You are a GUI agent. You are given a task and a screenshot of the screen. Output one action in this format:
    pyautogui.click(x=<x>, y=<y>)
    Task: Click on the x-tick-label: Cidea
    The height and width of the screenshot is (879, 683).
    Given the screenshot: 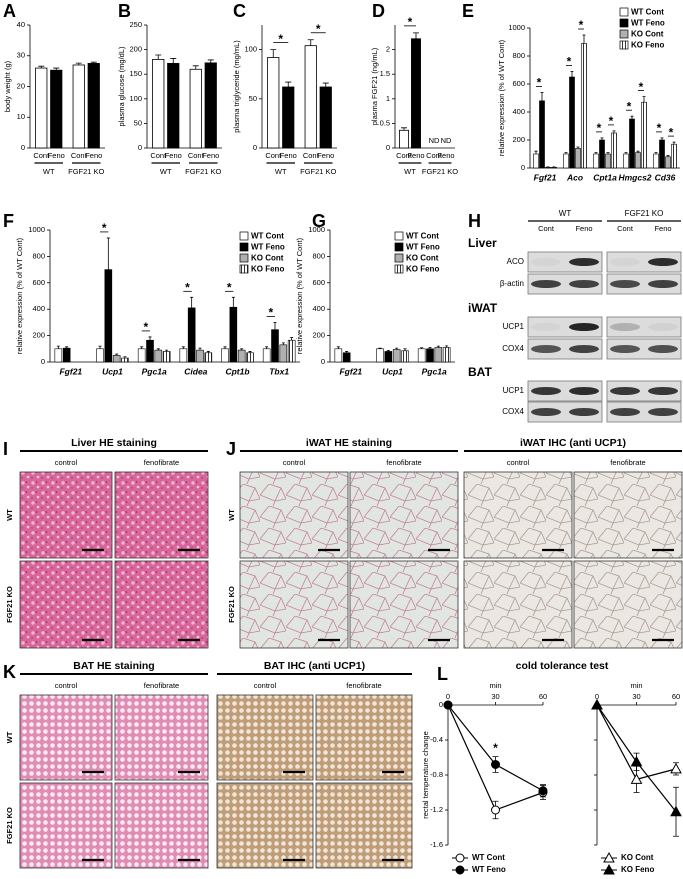 What is the action you would take?
    pyautogui.click(x=195, y=371)
    